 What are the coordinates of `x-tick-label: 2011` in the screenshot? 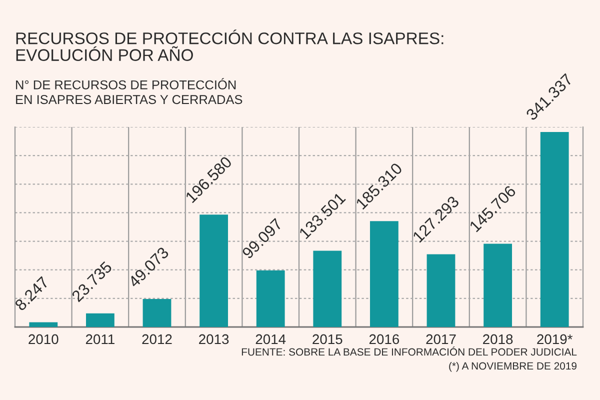 It's located at (100, 339).